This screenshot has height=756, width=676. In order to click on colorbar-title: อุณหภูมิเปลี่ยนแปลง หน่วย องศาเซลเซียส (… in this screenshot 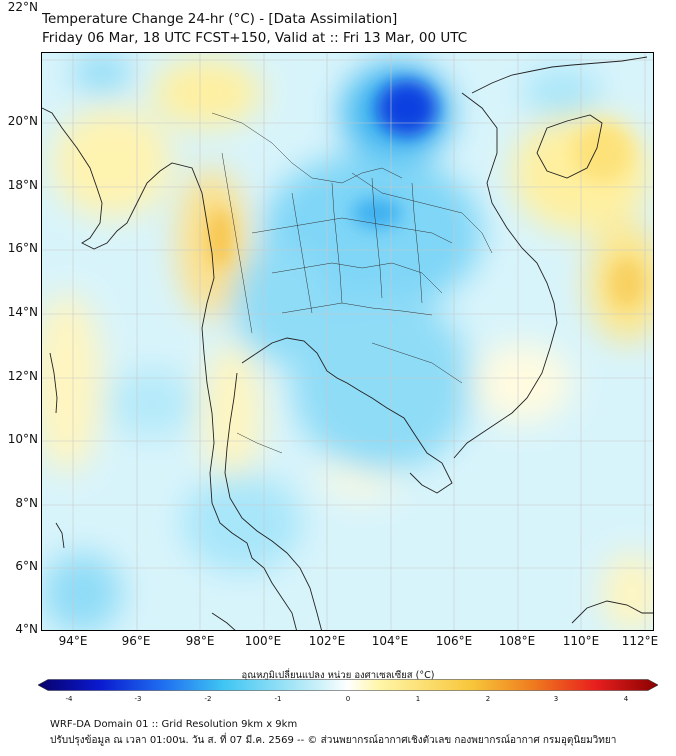, I will do `click(338, 675)`.